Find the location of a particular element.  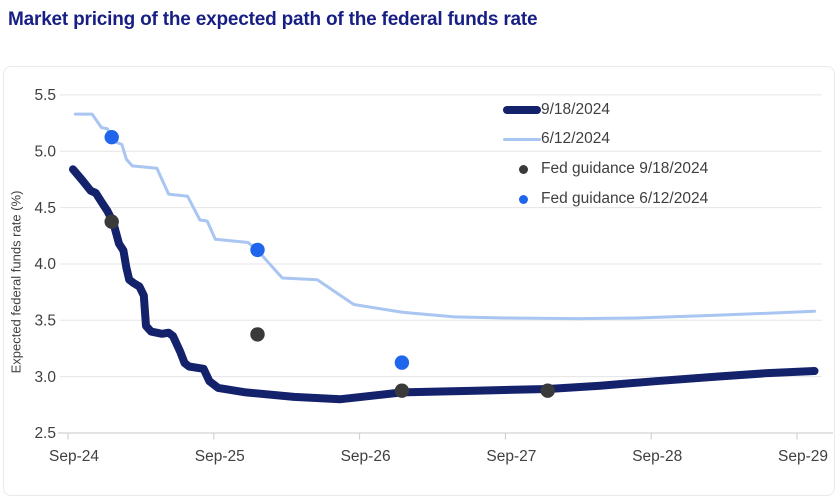

legend-label: 6/12/2024 is located at coordinates (575, 138).